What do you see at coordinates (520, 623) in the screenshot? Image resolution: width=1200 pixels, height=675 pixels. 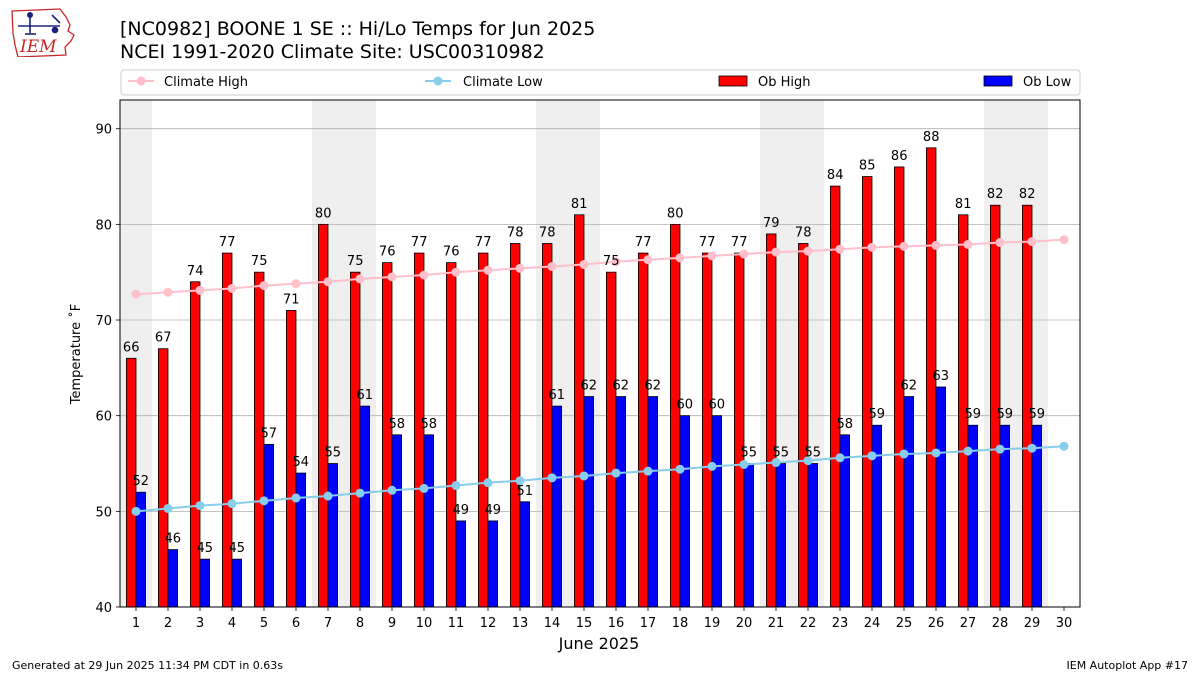 I see `x-tick-label: 13` at bounding box center [520, 623].